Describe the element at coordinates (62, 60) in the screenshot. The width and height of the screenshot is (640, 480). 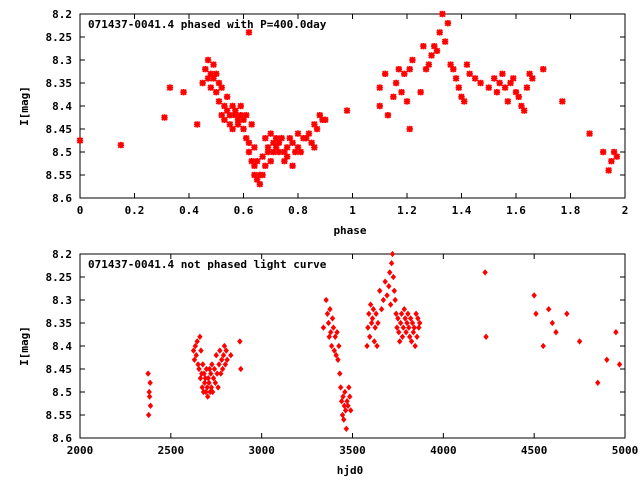
I see `y-tick-label: 8.3` at that location.